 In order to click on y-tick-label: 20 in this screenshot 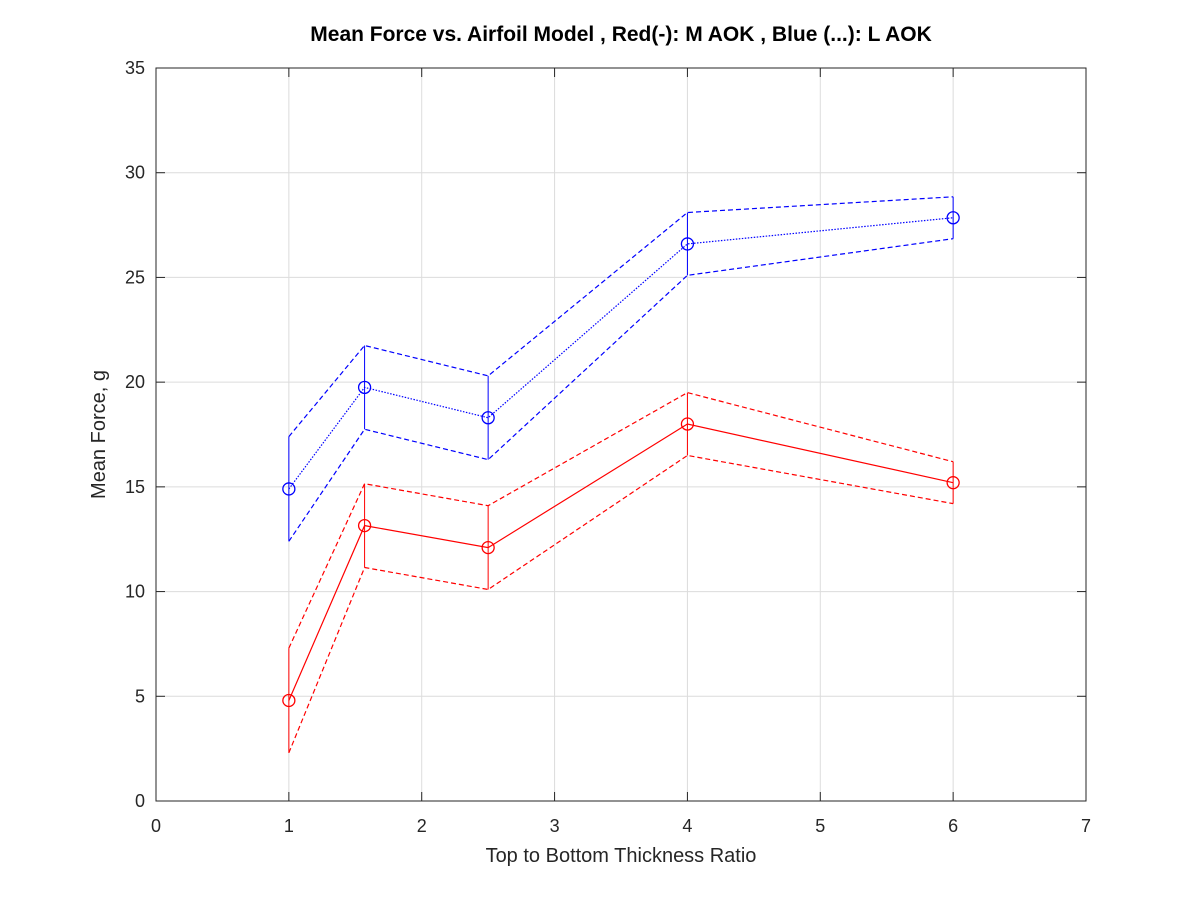, I will do `click(135, 382)`.